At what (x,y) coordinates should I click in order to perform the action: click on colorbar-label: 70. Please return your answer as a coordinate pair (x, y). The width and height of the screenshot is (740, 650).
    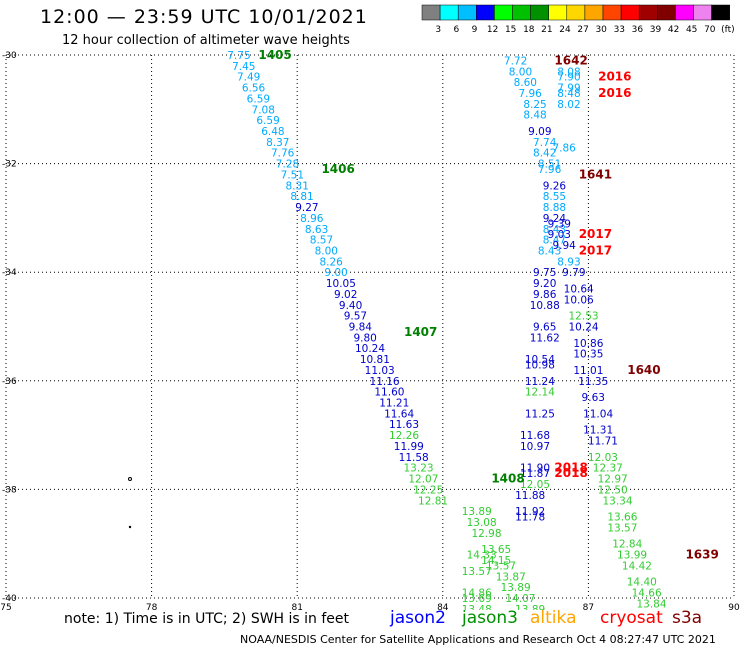
    Looking at the image, I should click on (710, 30).